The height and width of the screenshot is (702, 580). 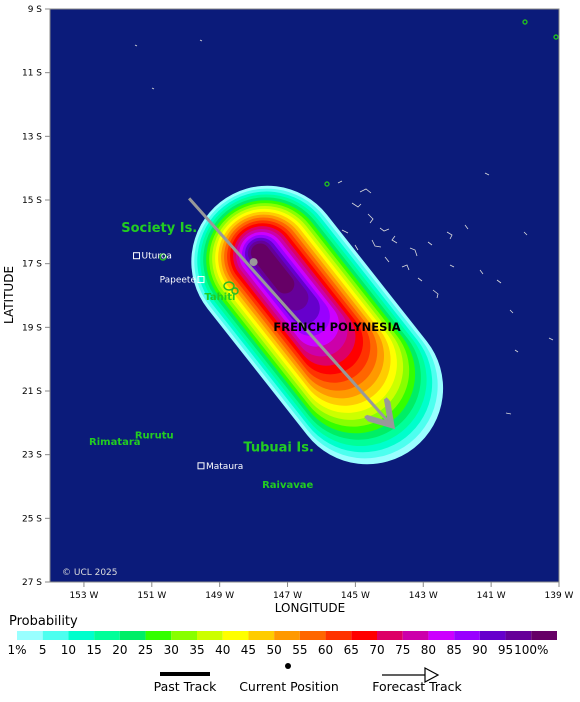 I want to click on x-tick-label: 143 W, so click(x=423, y=596).